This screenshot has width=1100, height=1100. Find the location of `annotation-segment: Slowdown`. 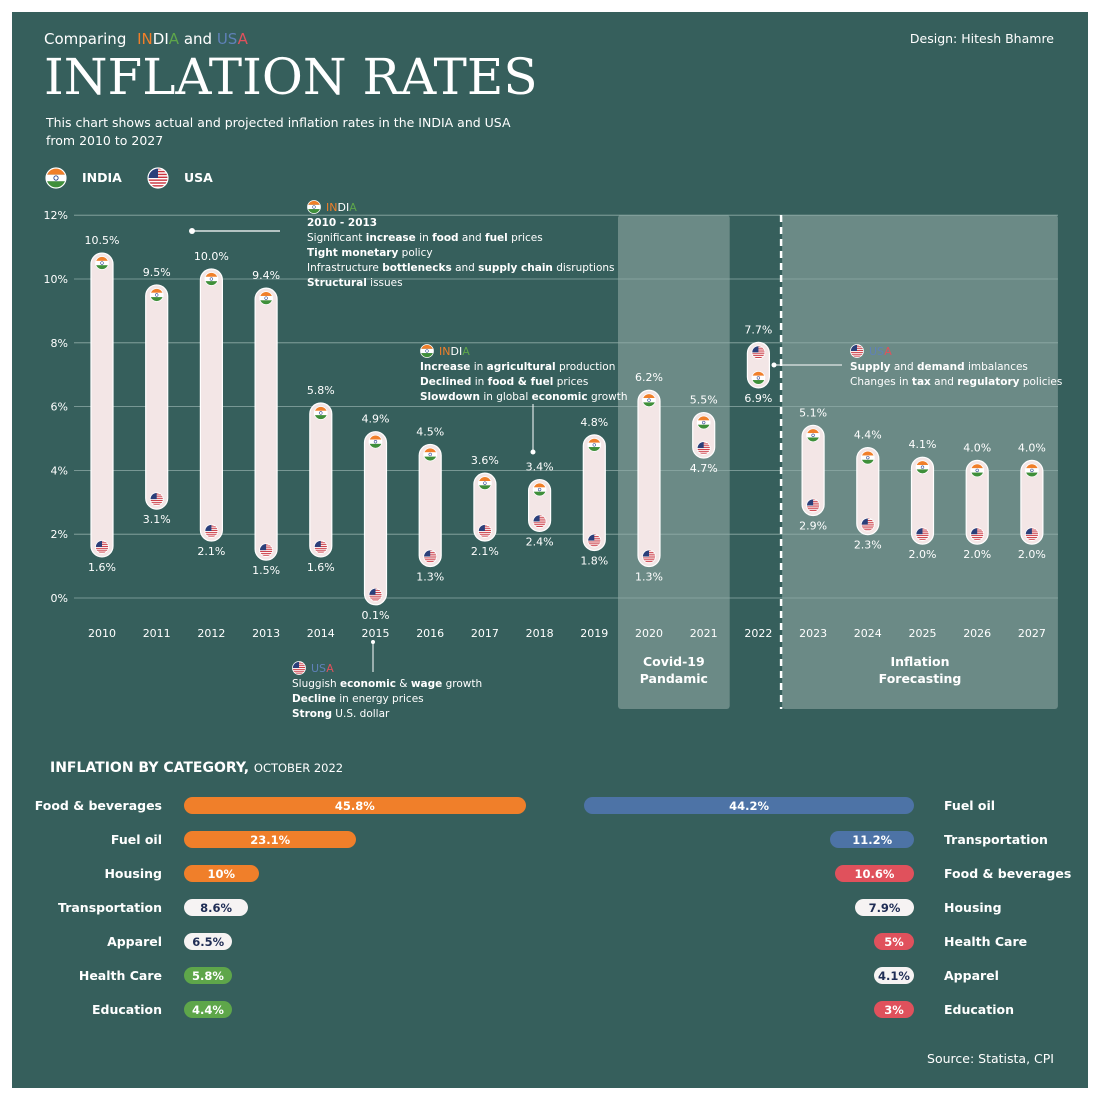

annotation-segment: Slowdown is located at coordinates (450, 397).